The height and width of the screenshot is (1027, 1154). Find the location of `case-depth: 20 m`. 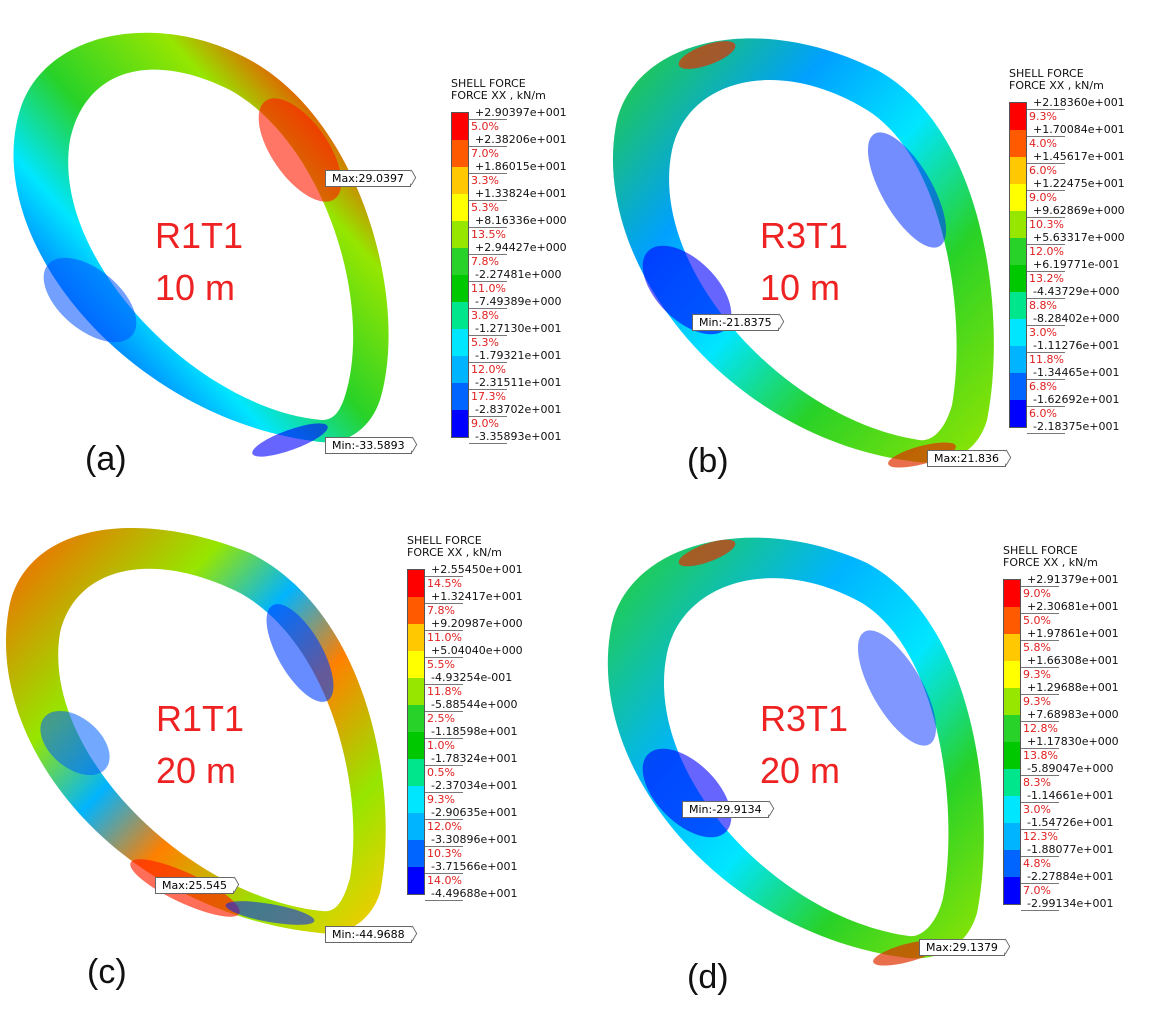

case-depth: 20 m is located at coordinates (800, 770).